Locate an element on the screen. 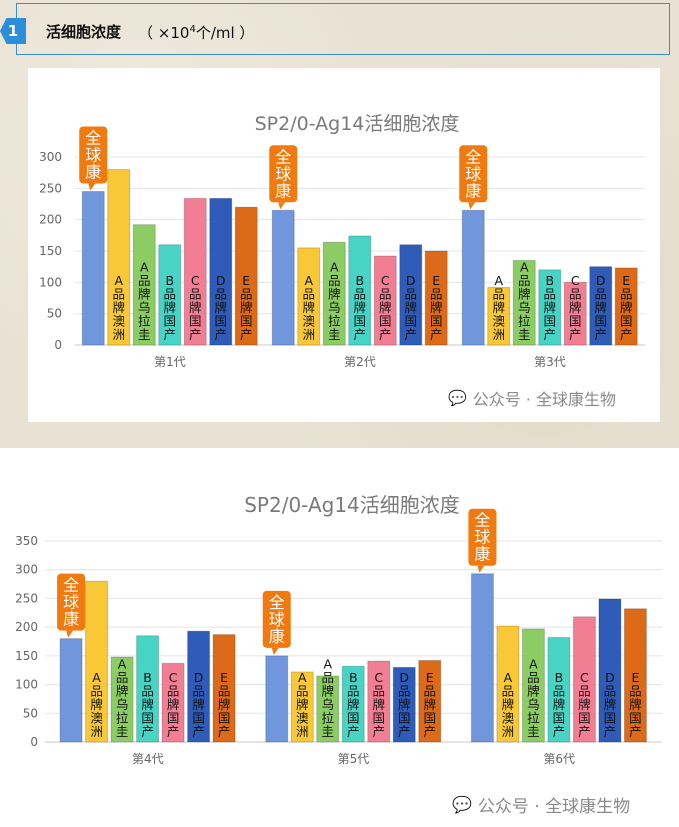 The width and height of the screenshot is (679, 827). x-tick-label: 第4代 is located at coordinates (148, 759).